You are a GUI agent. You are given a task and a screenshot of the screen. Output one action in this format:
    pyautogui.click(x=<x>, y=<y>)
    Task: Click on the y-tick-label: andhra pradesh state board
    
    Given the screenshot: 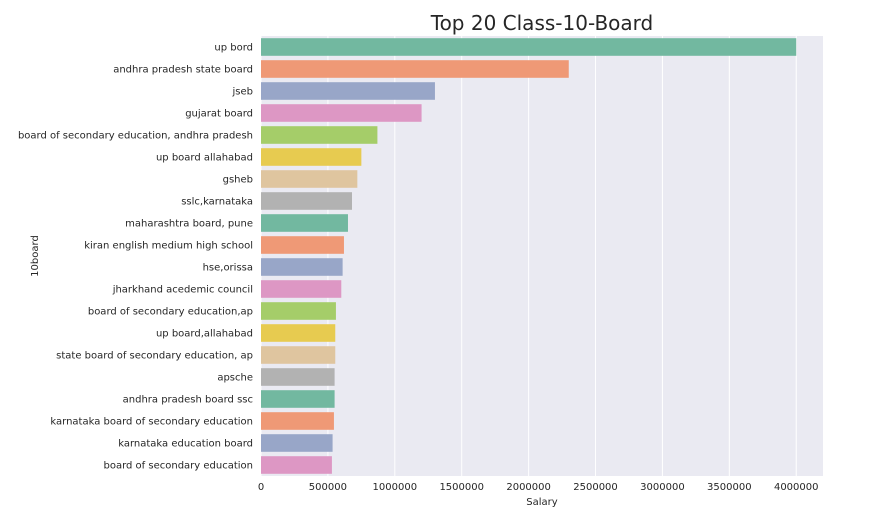 What is the action you would take?
    pyautogui.click(x=183, y=70)
    